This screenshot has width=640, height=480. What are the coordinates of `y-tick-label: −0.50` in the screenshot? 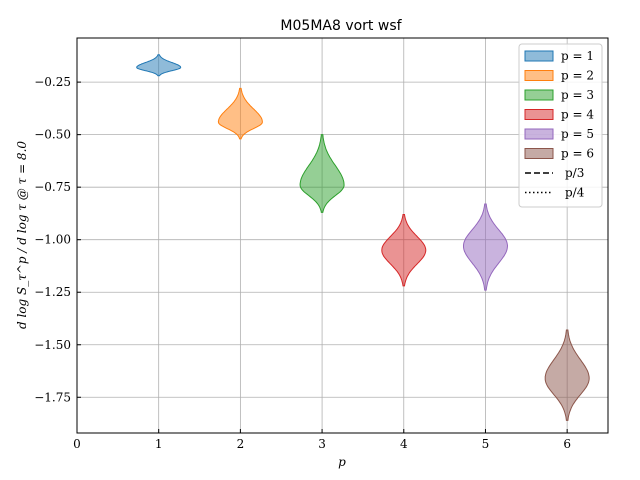 It's located at (52, 135).